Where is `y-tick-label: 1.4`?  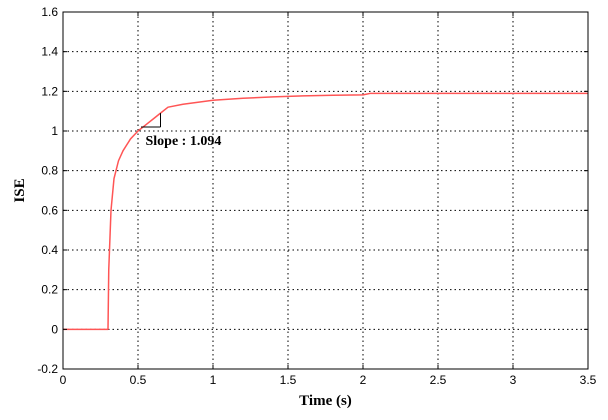
y-tick-label: 1.4 is located at coordinates (49, 52).